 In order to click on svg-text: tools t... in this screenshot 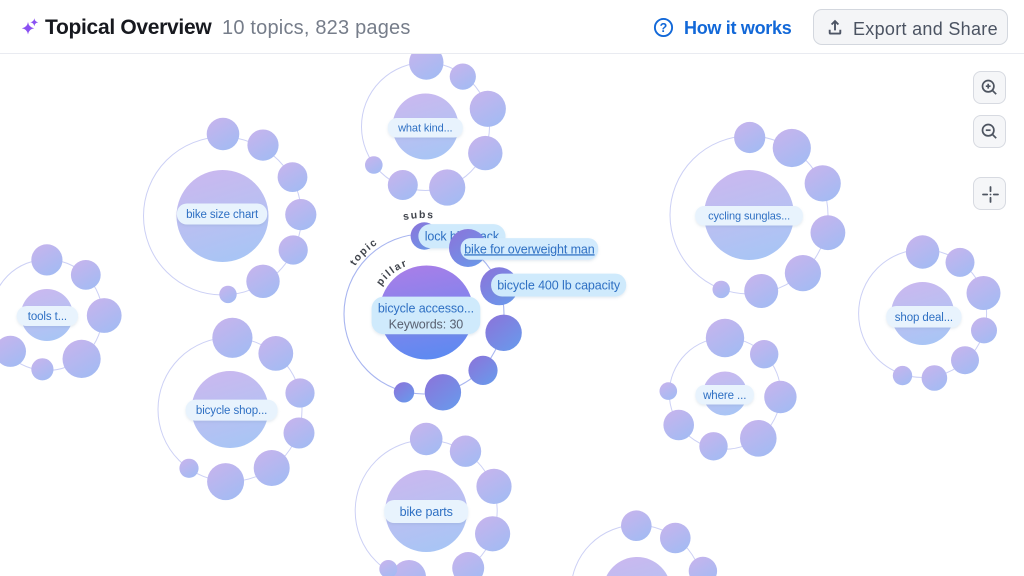, I will do `click(47, 317)`.